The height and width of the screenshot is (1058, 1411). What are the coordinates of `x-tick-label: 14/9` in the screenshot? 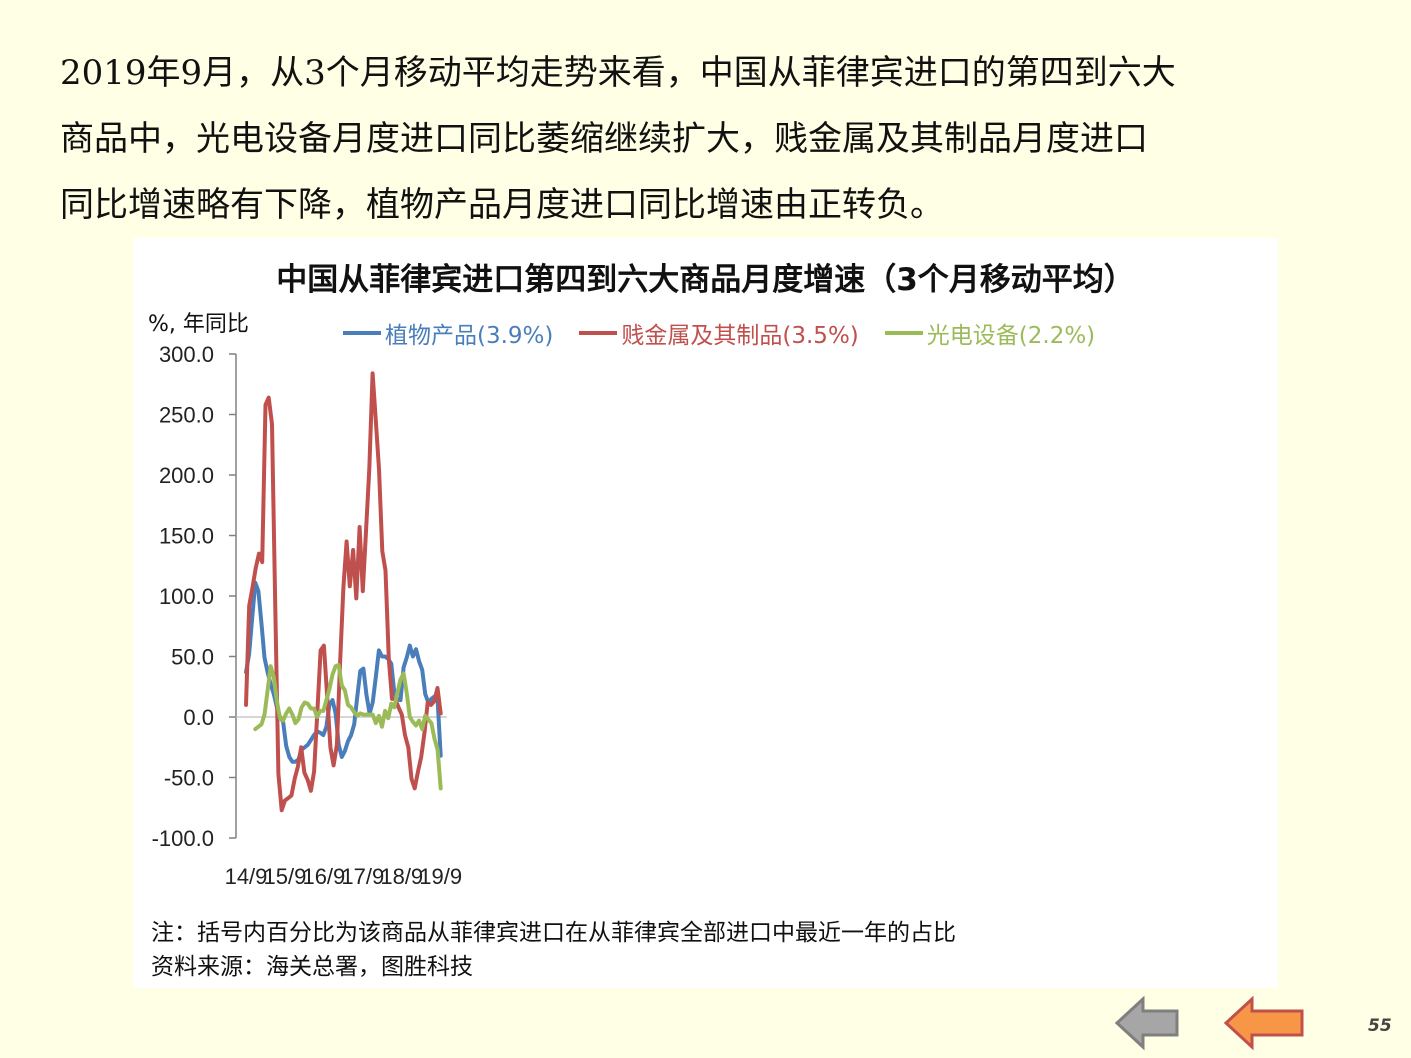 It's located at (246, 876).